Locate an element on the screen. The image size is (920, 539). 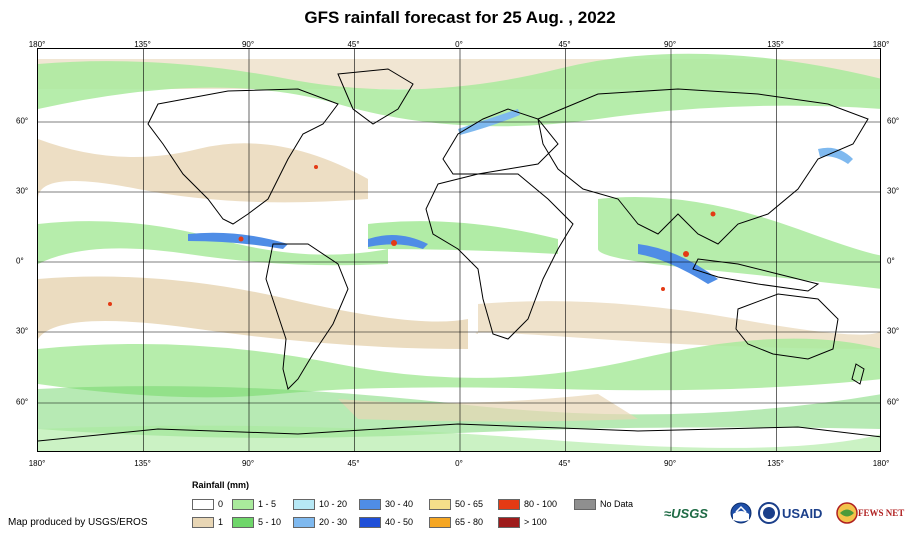
legend-item: 65 - 80 is located at coordinates (456, 522).